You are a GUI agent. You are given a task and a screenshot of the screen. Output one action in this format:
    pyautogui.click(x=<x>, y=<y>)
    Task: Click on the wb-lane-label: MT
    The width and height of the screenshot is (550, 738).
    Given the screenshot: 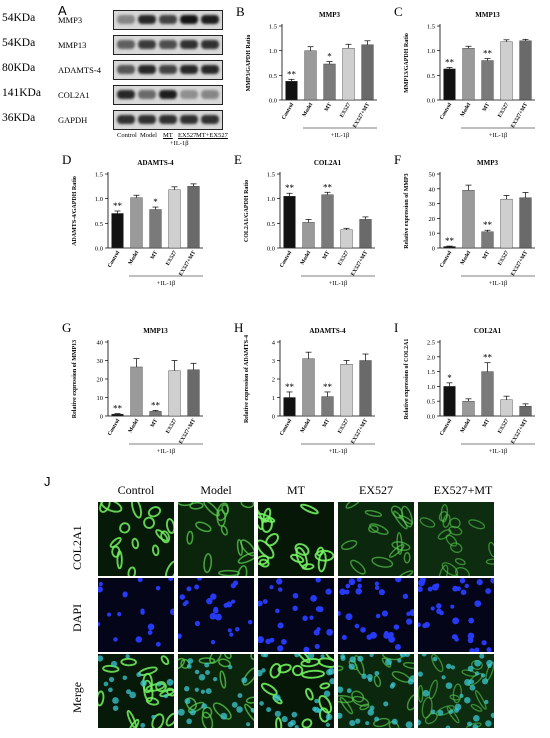 What is the action you would take?
    pyautogui.click(x=168, y=135)
    